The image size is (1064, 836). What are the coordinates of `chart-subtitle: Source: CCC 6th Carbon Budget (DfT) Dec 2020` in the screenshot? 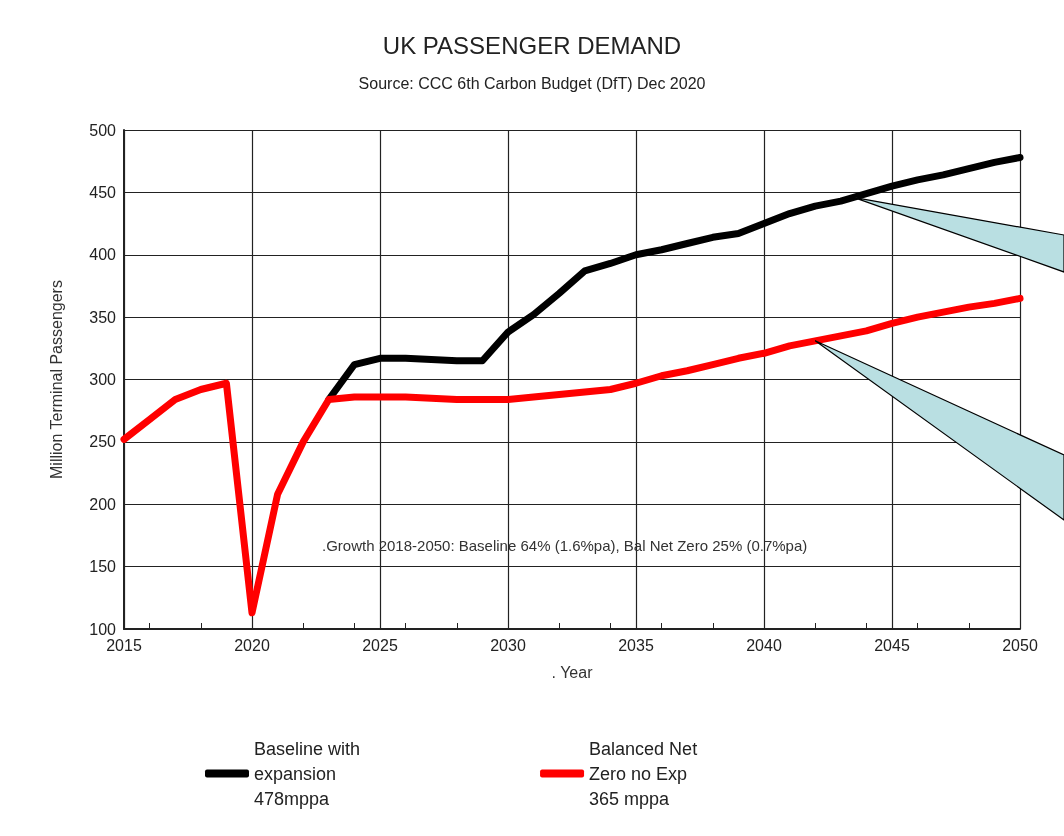 It's located at (532, 83).